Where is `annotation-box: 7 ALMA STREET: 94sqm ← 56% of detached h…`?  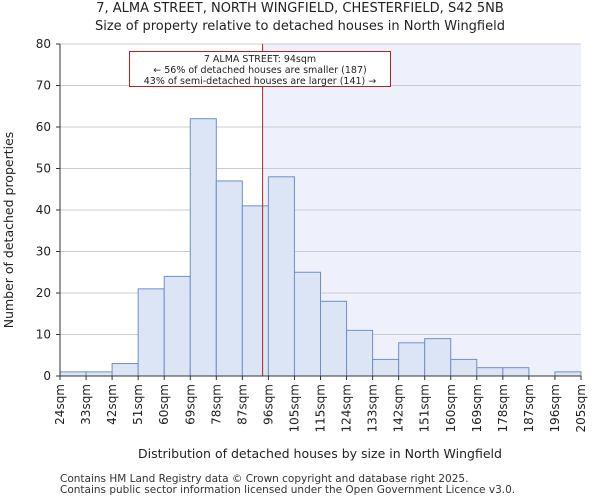
annotation-box: 7 ALMA STREET: 94sqm ← 56% of detached h… is located at coordinates (260, 69).